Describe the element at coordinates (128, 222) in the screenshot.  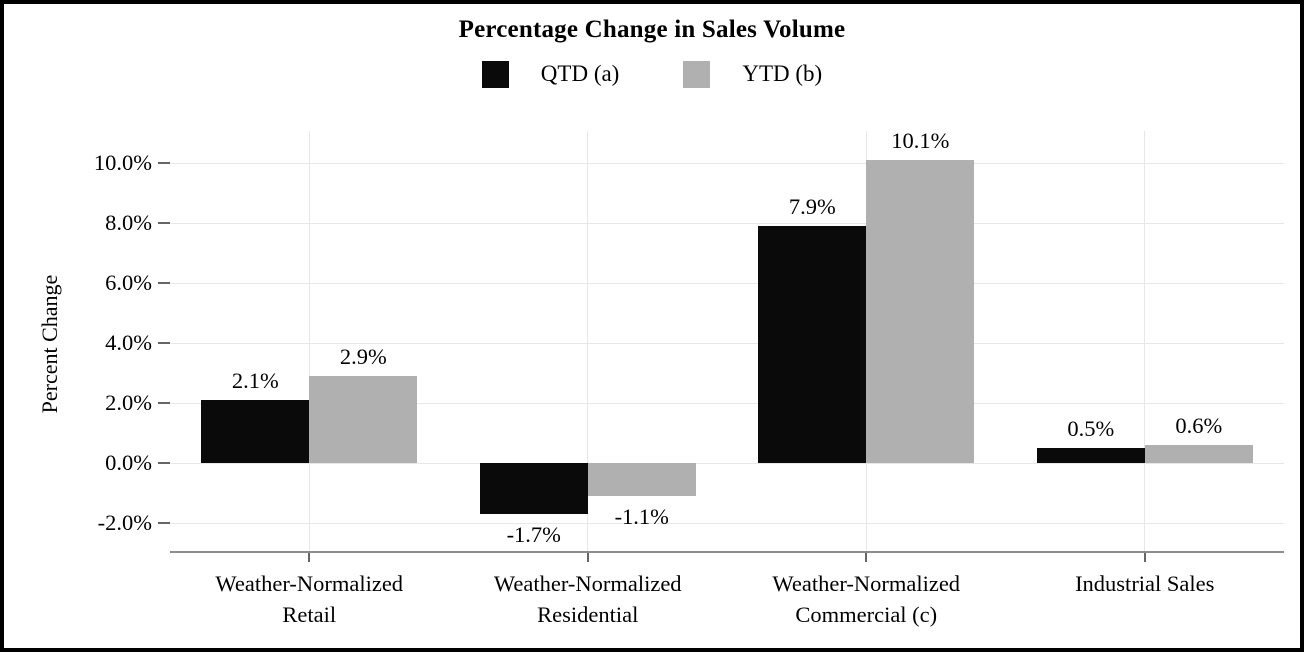
I see `y-axis-tick-label: 8.0%` at that location.